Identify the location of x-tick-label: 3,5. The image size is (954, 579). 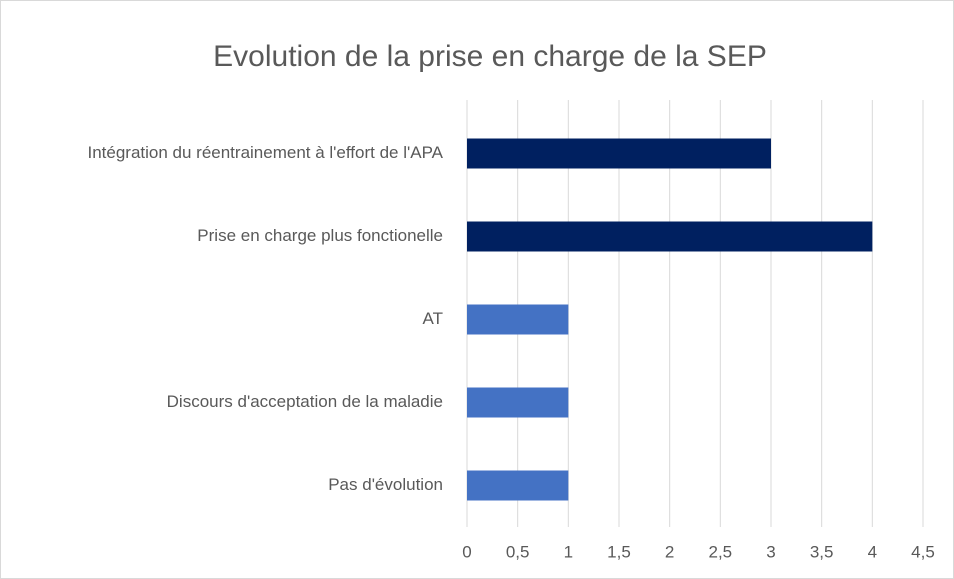
(822, 551).